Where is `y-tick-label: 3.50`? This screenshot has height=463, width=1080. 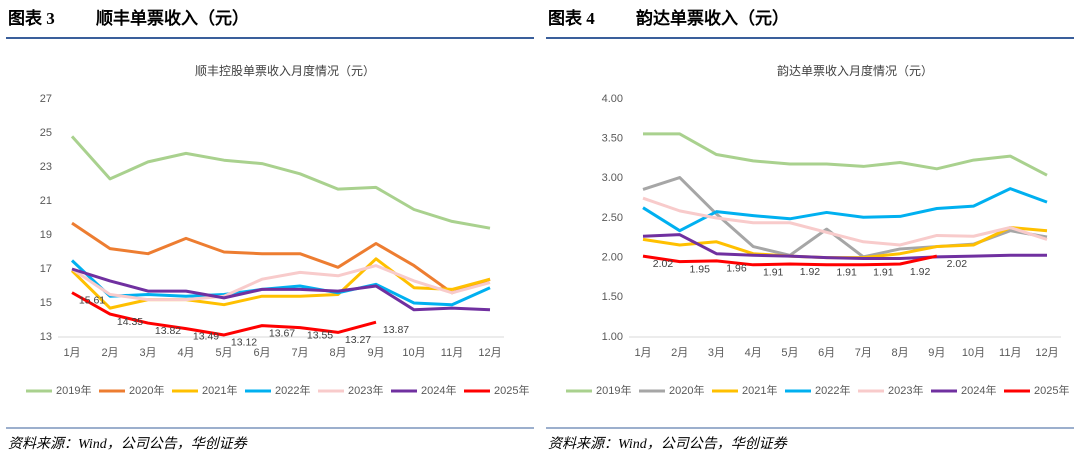
y-tick-label: 3.50 is located at coordinates (612, 139).